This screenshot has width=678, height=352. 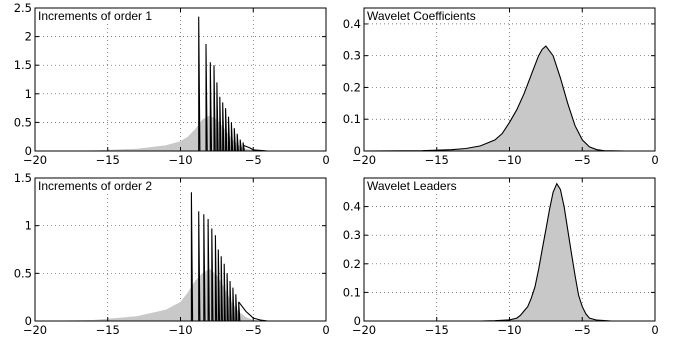 I want to click on panel-title: Increments of order 1, so click(x=95, y=16).